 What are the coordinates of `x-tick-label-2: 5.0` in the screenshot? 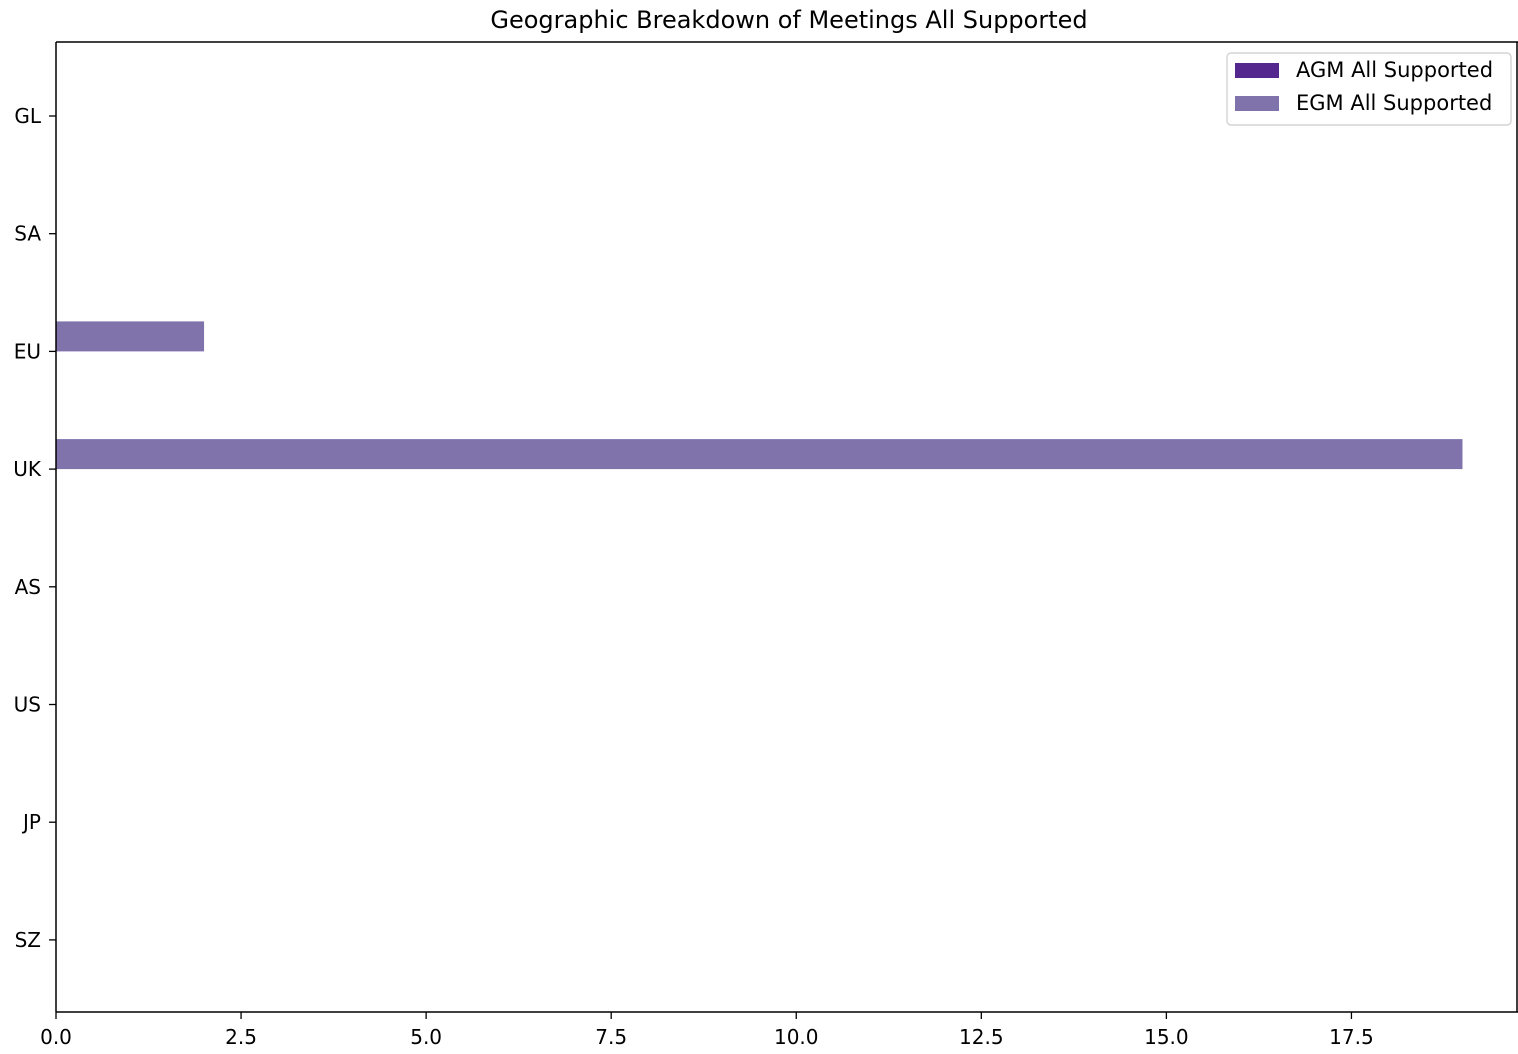 It's located at (426, 1037).